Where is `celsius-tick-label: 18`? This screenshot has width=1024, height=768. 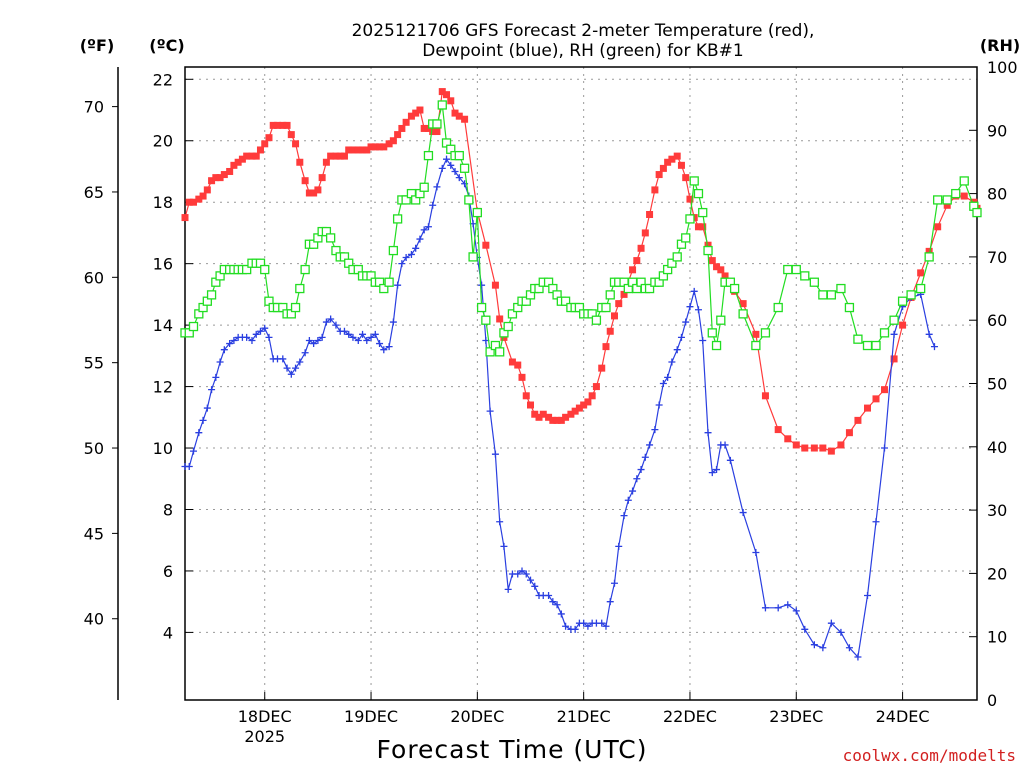 celsius-tick-label: 18 is located at coordinates (163, 202).